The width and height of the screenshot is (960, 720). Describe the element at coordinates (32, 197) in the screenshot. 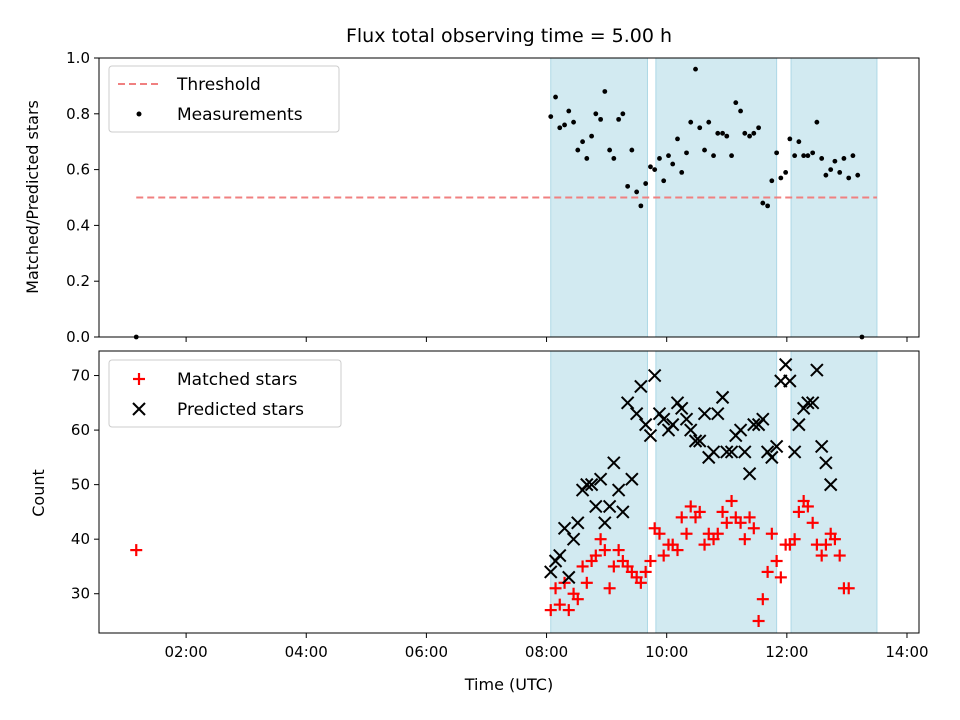

I see `top-y-axis-label: Matched/Predicted stars` at that location.